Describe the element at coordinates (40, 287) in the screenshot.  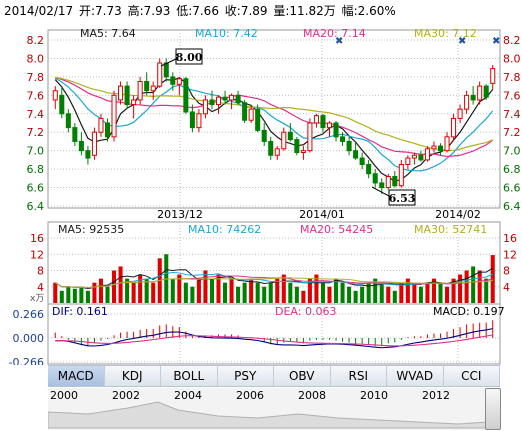
I see `volume-y-tick: 4` at that location.